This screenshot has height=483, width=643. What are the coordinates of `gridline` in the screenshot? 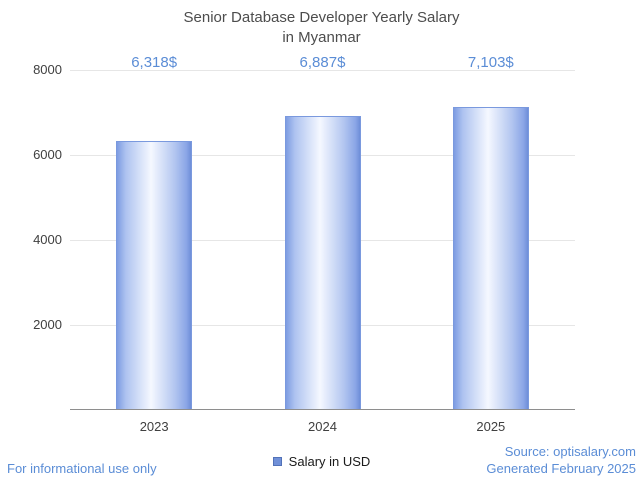 It's located at (322, 70).